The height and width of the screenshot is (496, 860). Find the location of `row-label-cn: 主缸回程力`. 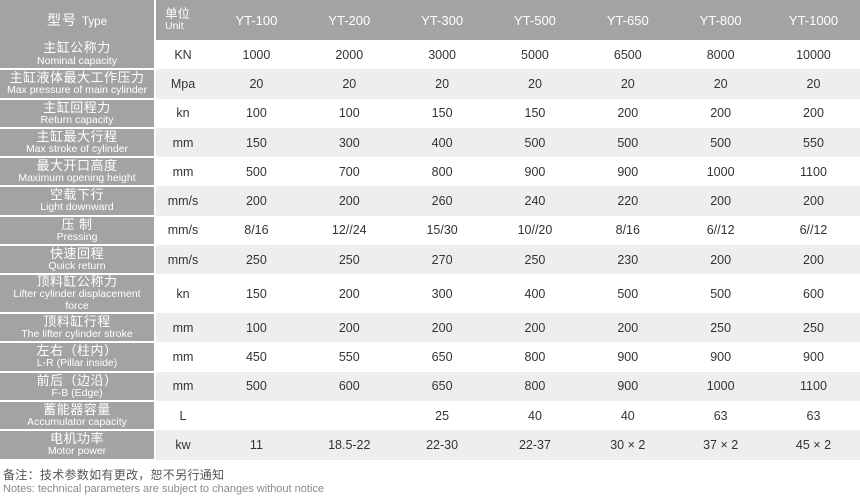

row-label-cn: 主缸回程力 is located at coordinates (77, 107).